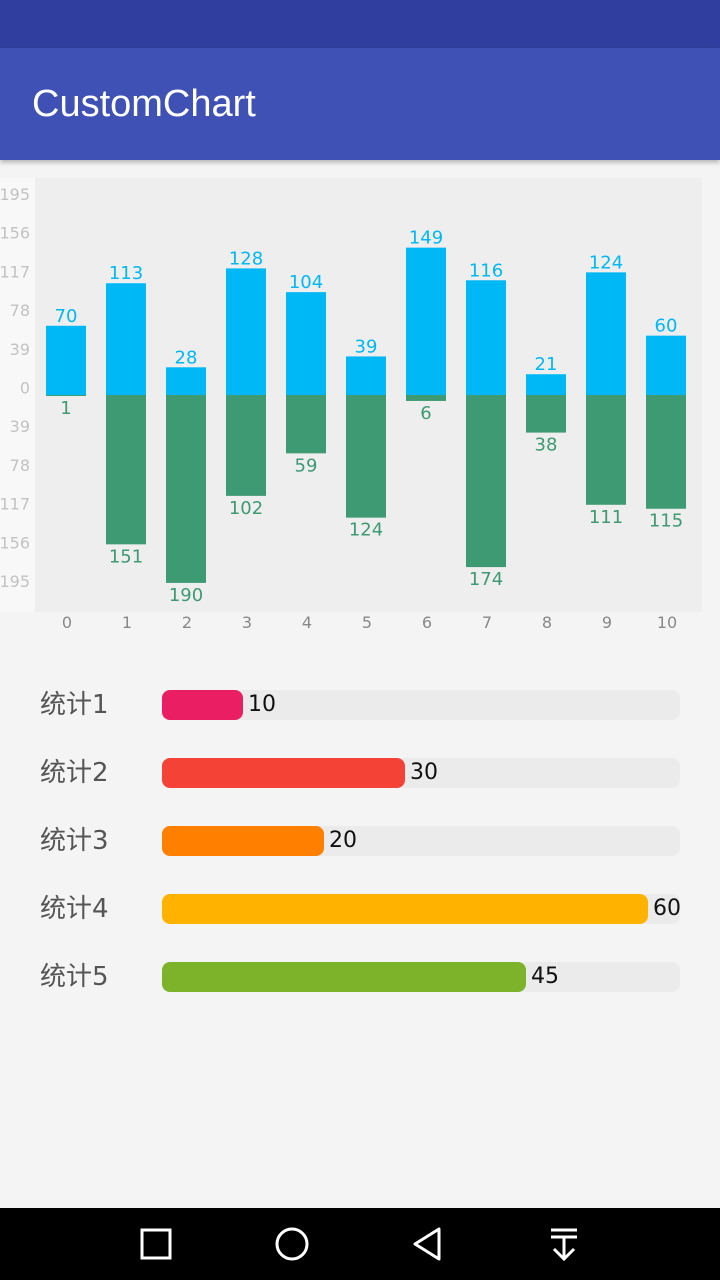 This screenshot has width=720, height=1280. I want to click on x-tick-label: 6, so click(427, 622).